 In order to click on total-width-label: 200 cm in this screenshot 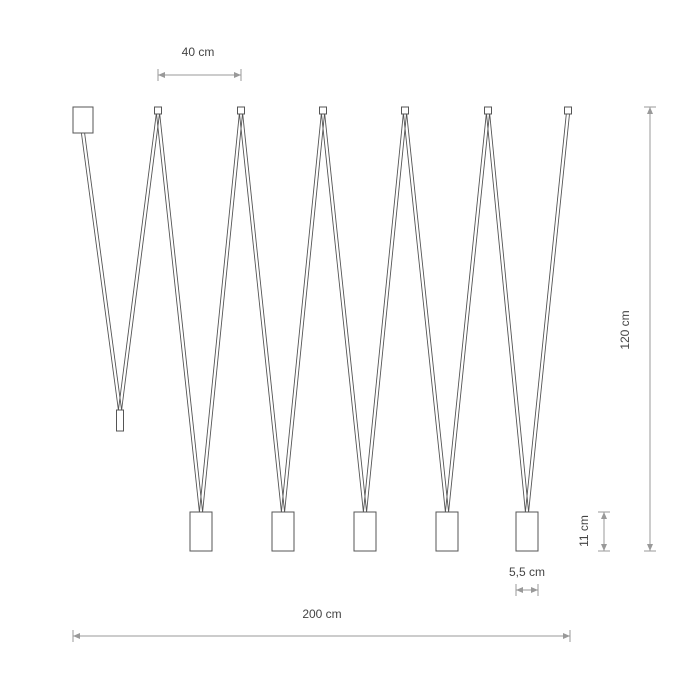, I will do `click(321, 614)`.